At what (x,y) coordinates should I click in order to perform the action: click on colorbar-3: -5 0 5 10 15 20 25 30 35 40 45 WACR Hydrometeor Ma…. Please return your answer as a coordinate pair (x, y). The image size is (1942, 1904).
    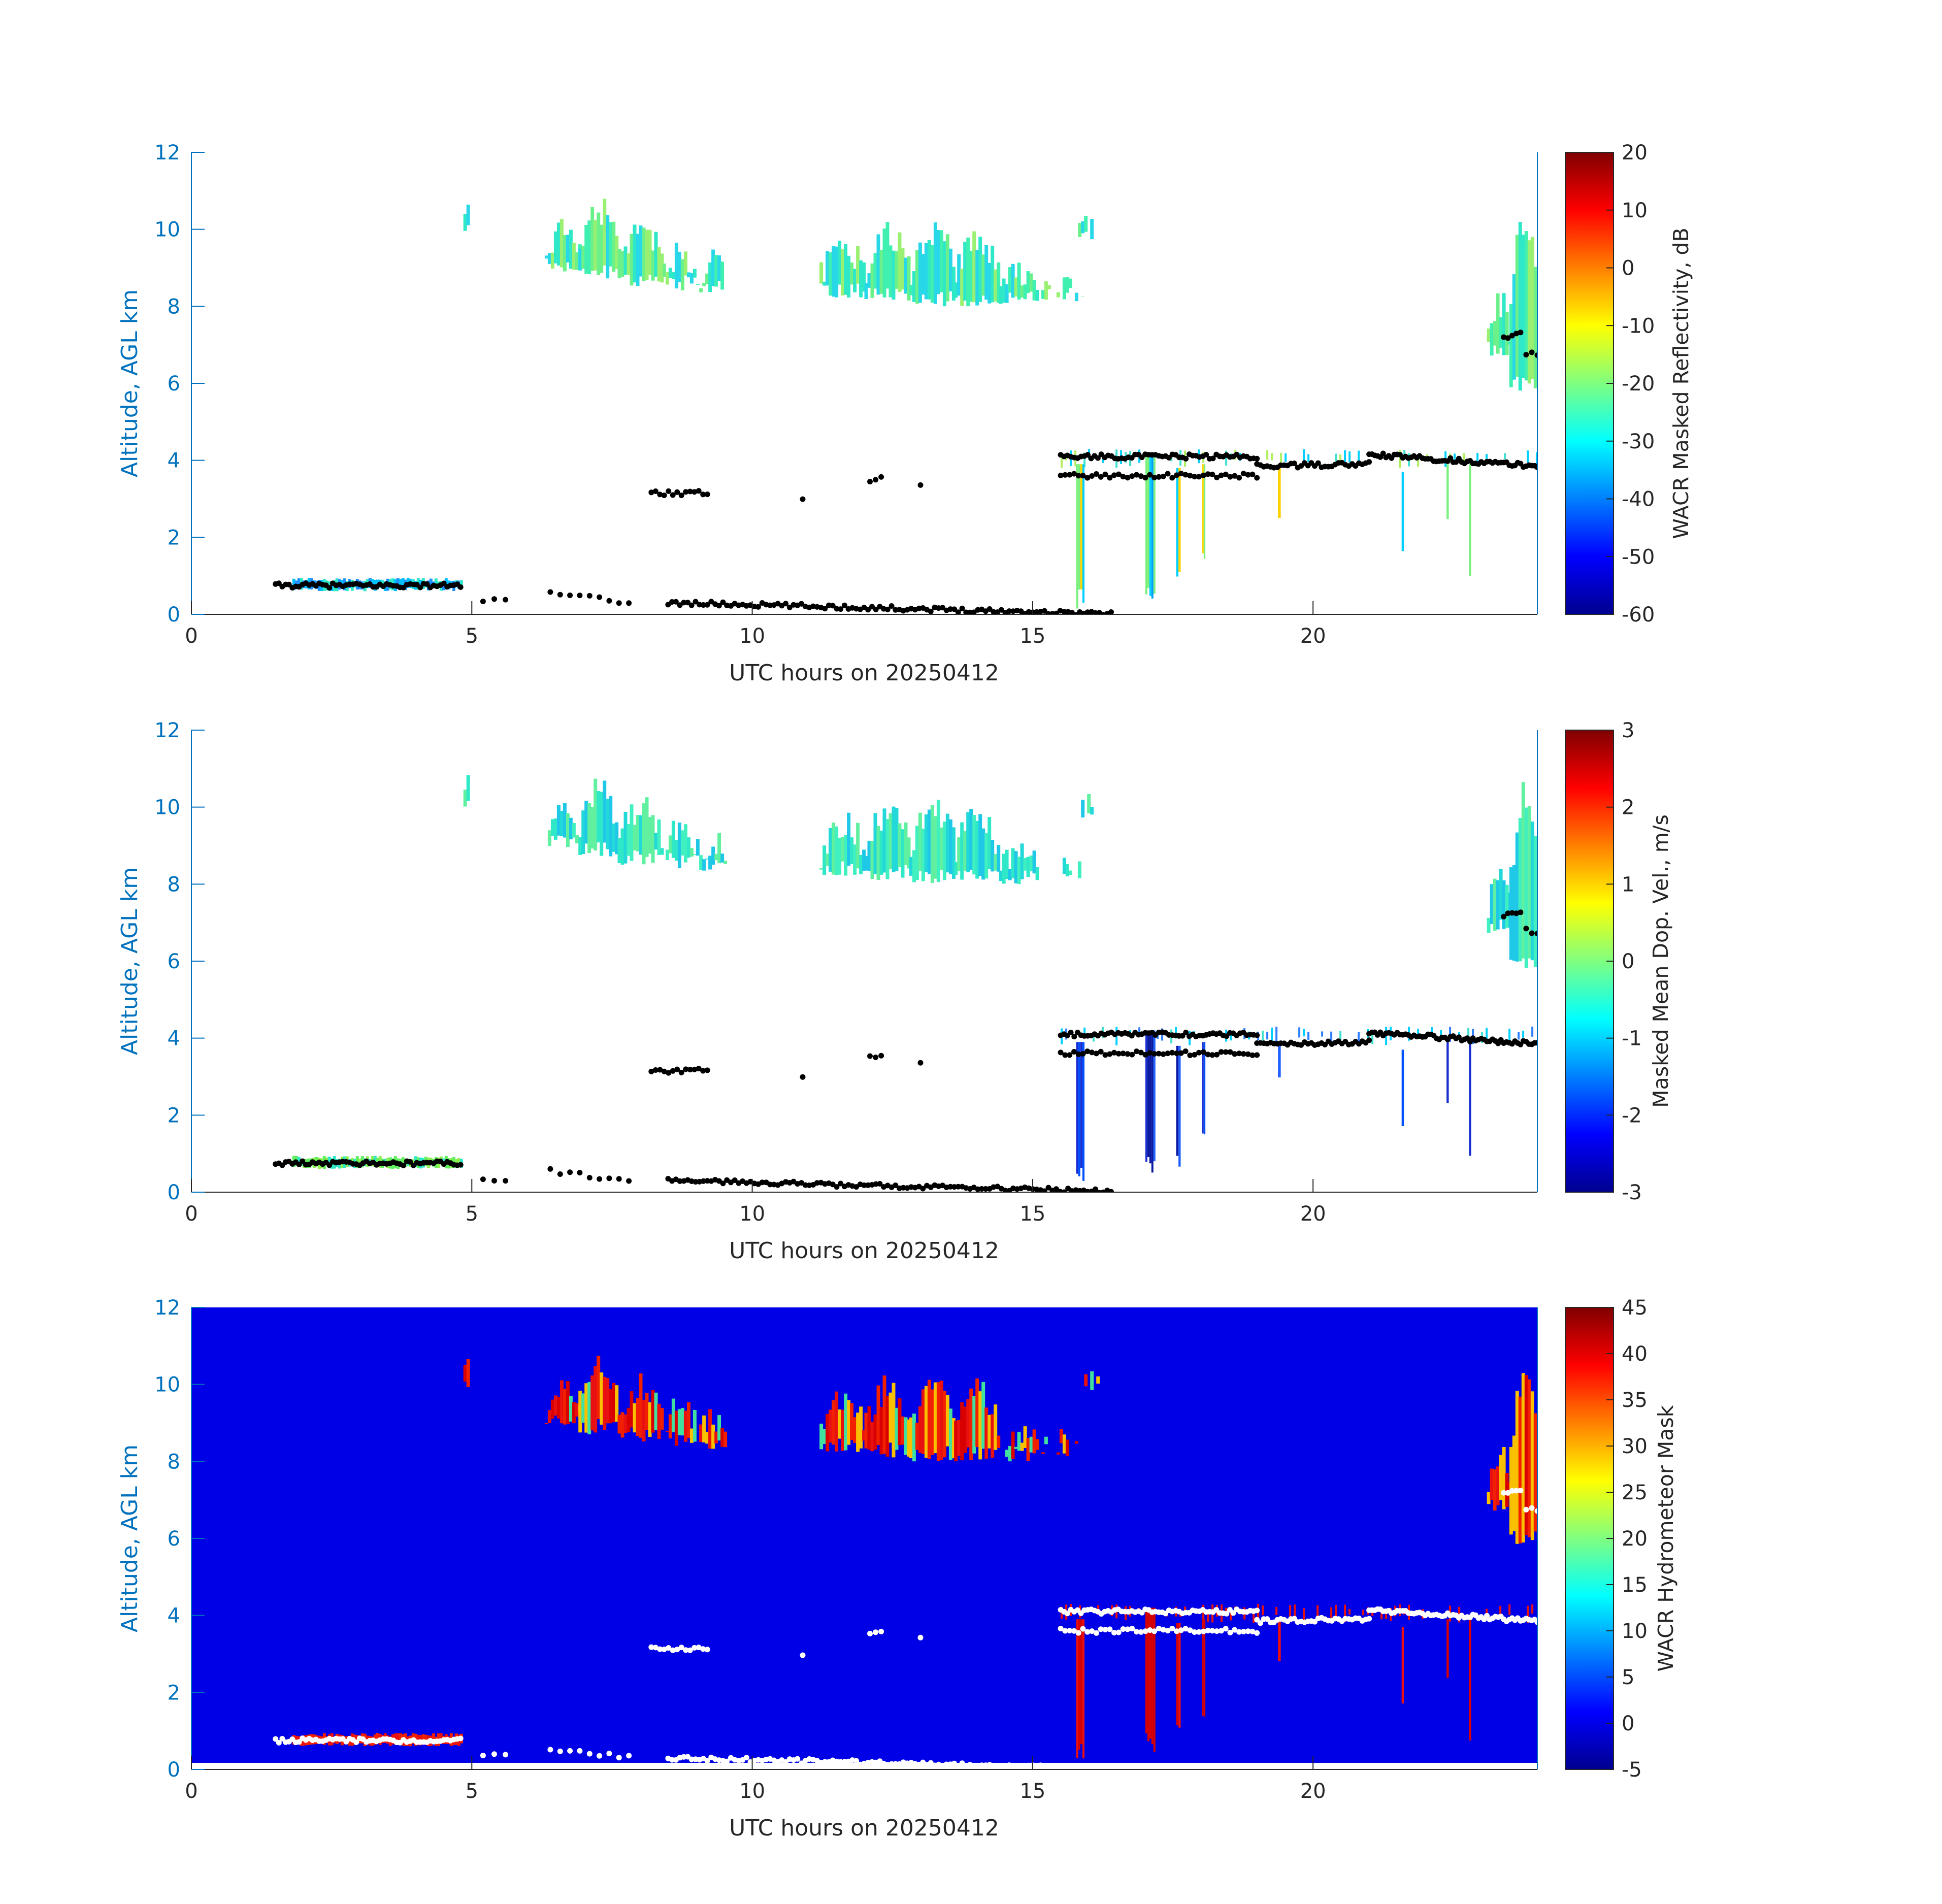
    Looking at the image, I should click on (1621, 1539).